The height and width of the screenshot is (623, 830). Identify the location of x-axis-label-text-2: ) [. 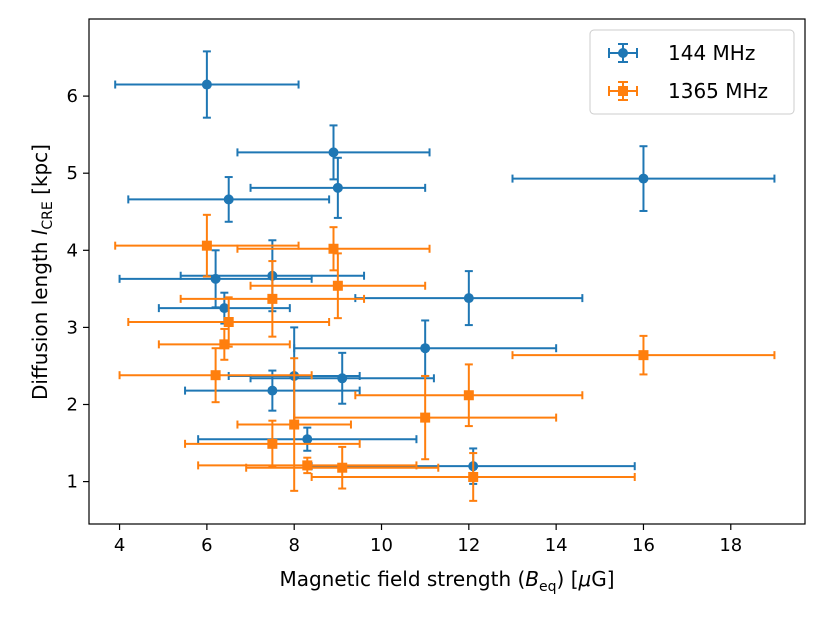
(568, 579).